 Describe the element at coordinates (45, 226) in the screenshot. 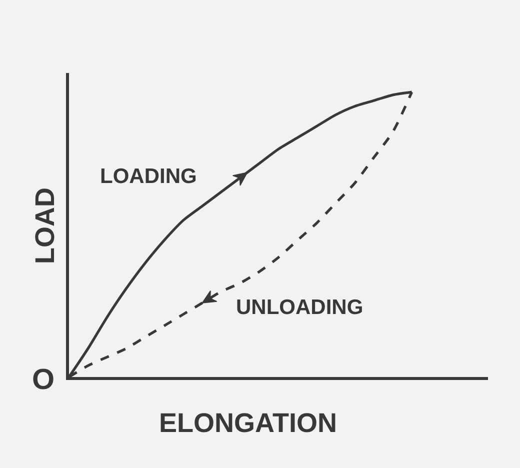

I see `y-axis-title: LOAD` at that location.